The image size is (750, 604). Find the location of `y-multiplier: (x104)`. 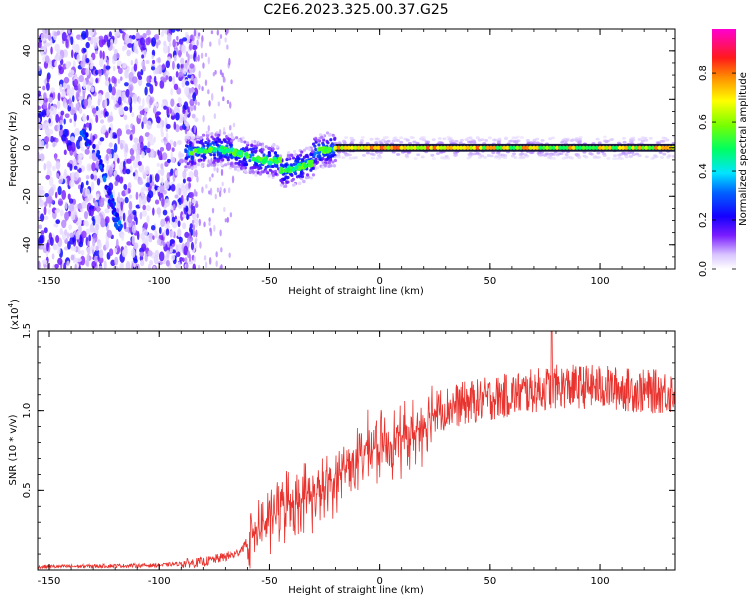

y-multiplier: (x104) is located at coordinates (14, 314).